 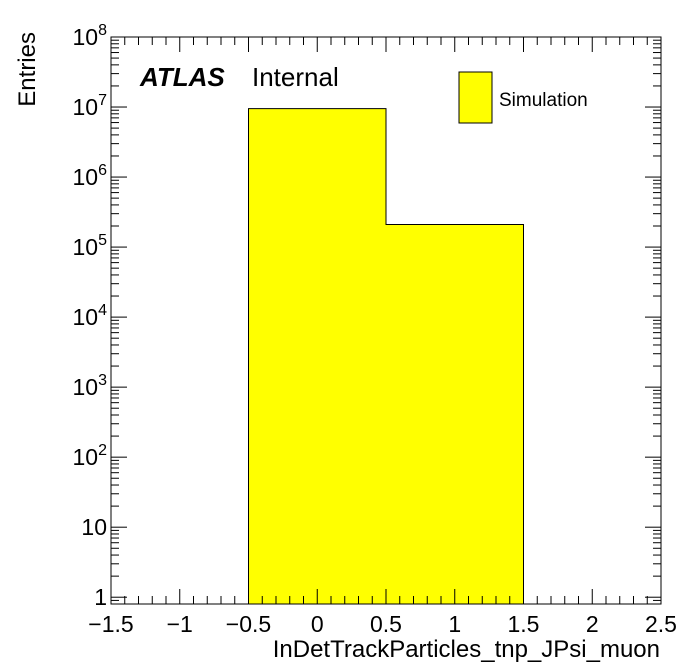 What do you see at coordinates (454, 624) in the screenshot?
I see `x-tick-label: 1` at bounding box center [454, 624].